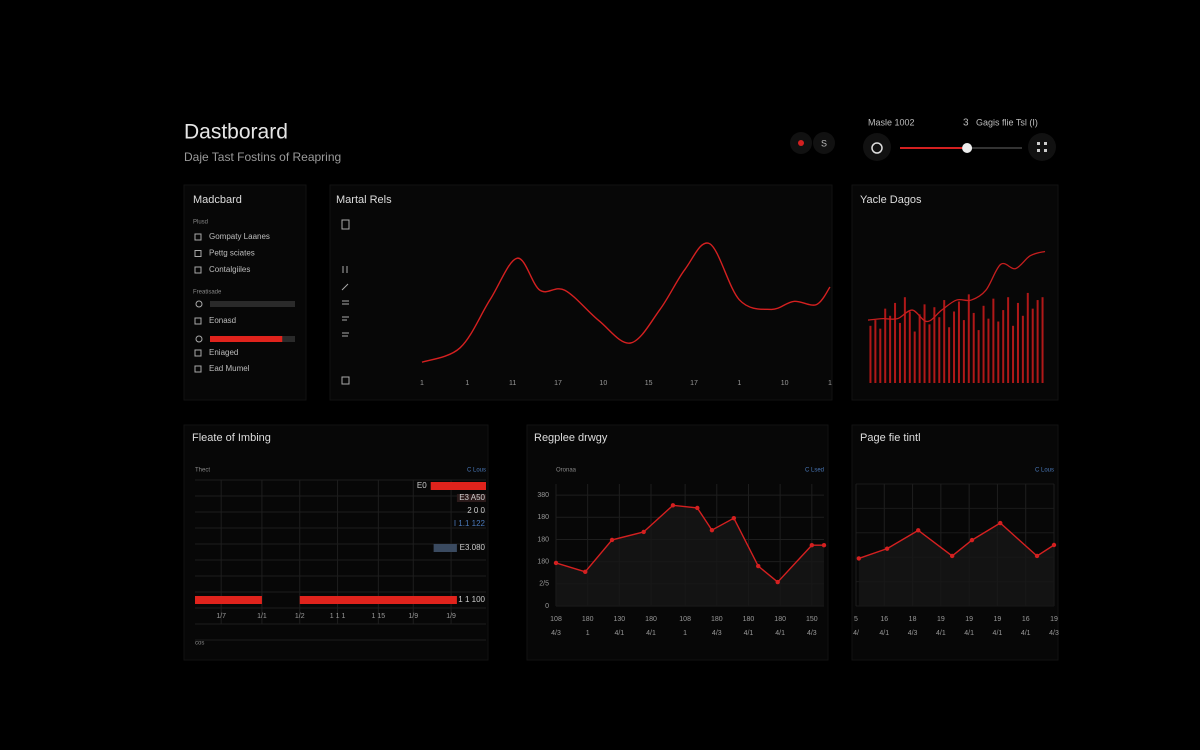 The height and width of the screenshot is (750, 1200). What do you see at coordinates (824, 143) in the screenshot?
I see `s-button` at bounding box center [824, 143].